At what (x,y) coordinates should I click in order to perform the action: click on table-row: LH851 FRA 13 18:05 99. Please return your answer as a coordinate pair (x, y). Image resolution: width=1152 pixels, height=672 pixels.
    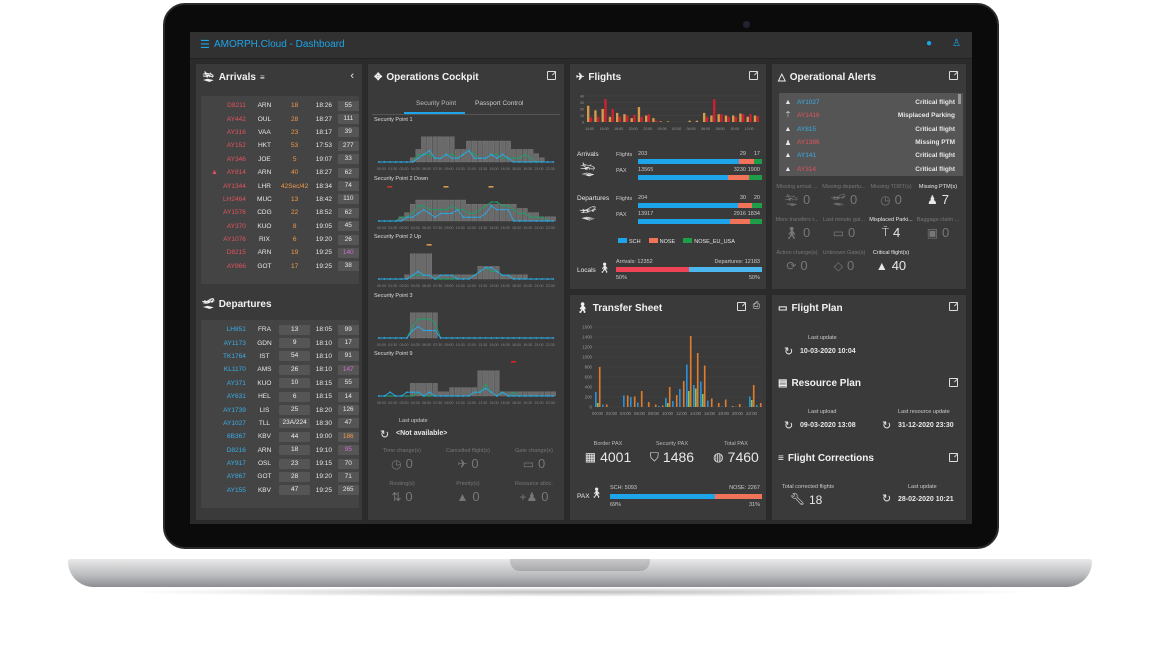
    Looking at the image, I should click on (280, 329).